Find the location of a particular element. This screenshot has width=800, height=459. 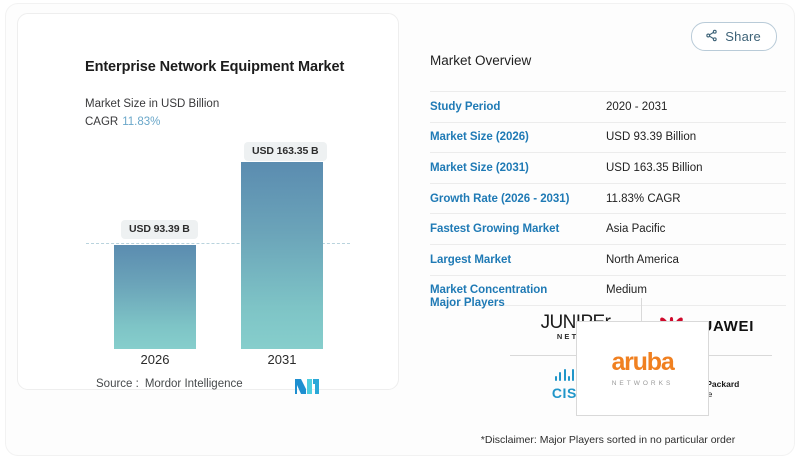

table-row: Study Period 2020 - 2031 is located at coordinates (608, 107).